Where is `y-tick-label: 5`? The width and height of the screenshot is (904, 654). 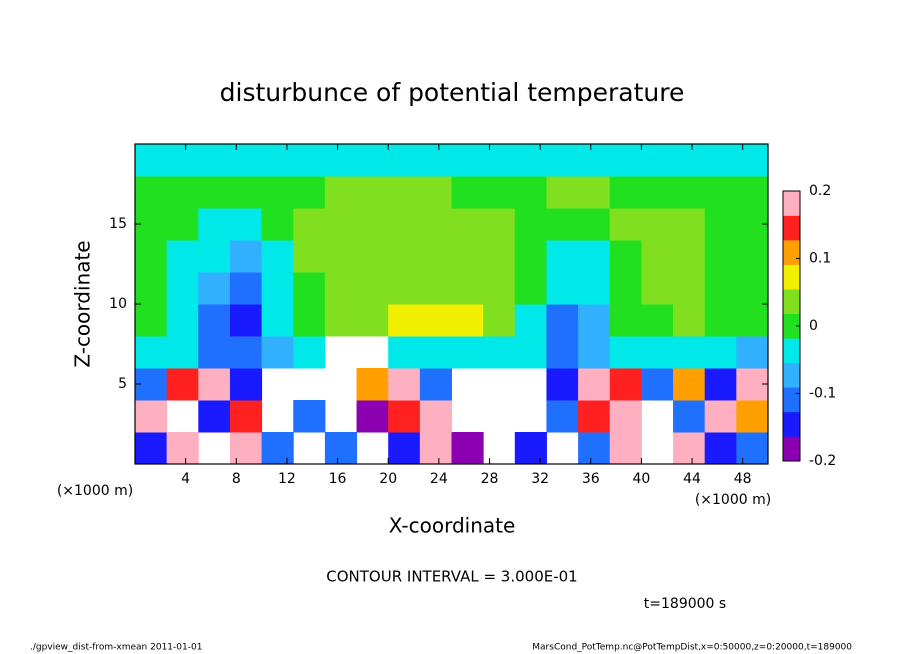
y-tick-label: 5 is located at coordinates (122, 384).